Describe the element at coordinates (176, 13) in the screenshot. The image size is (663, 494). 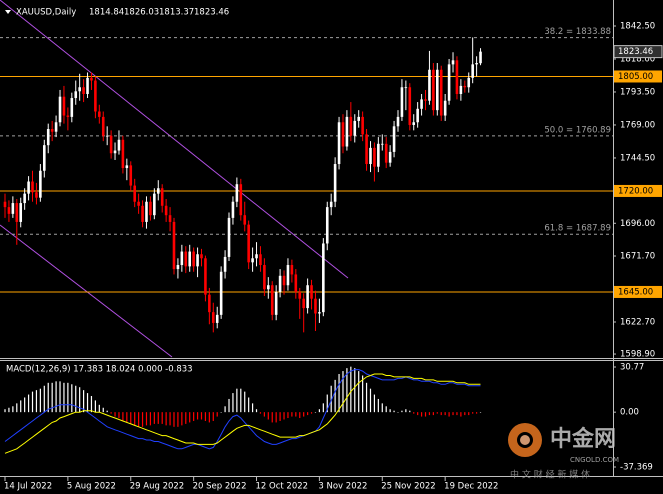
I see `ohlc-low: 1813.37` at that location.